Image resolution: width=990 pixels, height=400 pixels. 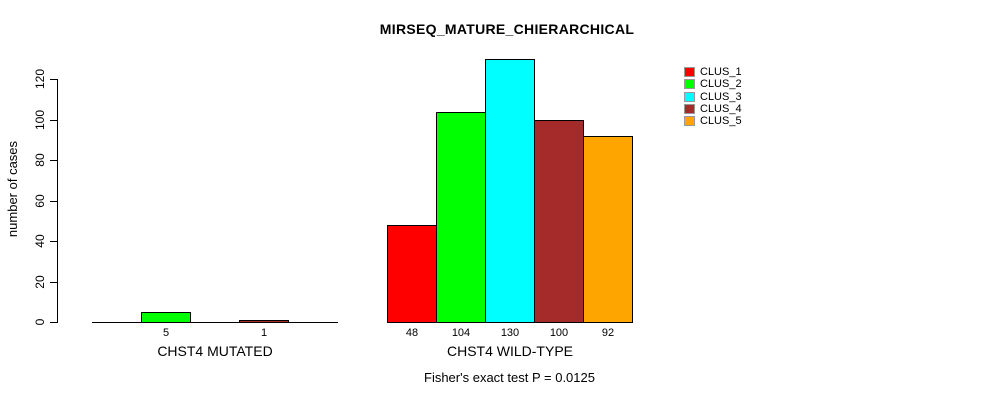 What do you see at coordinates (215, 351) in the screenshot?
I see `group-label-mutated: CHST4 MUTATED` at bounding box center [215, 351].